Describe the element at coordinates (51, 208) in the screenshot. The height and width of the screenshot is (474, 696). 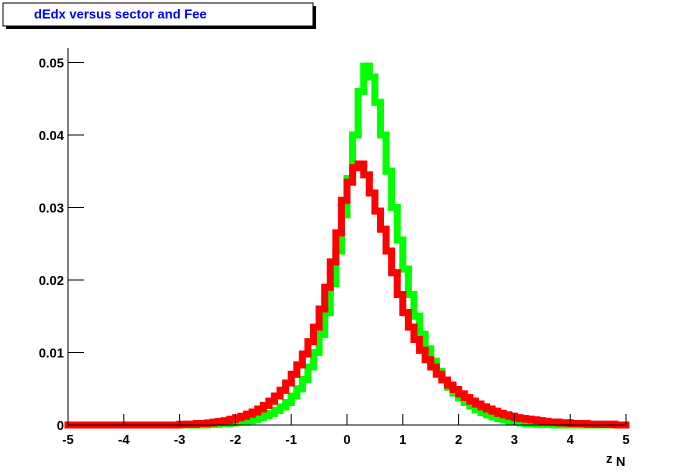
I see `y-tick-label: 0.03` at that location.